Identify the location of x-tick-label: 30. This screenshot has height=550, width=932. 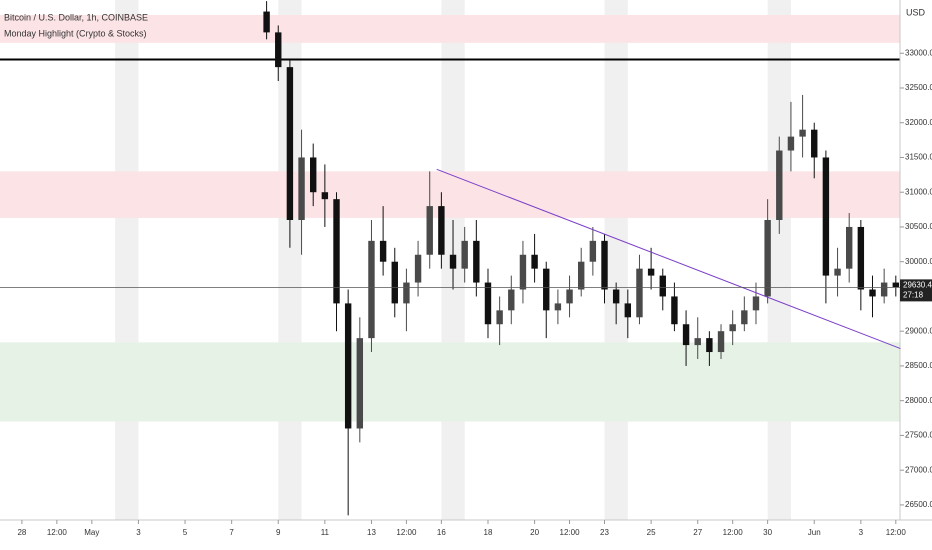
(767, 532).